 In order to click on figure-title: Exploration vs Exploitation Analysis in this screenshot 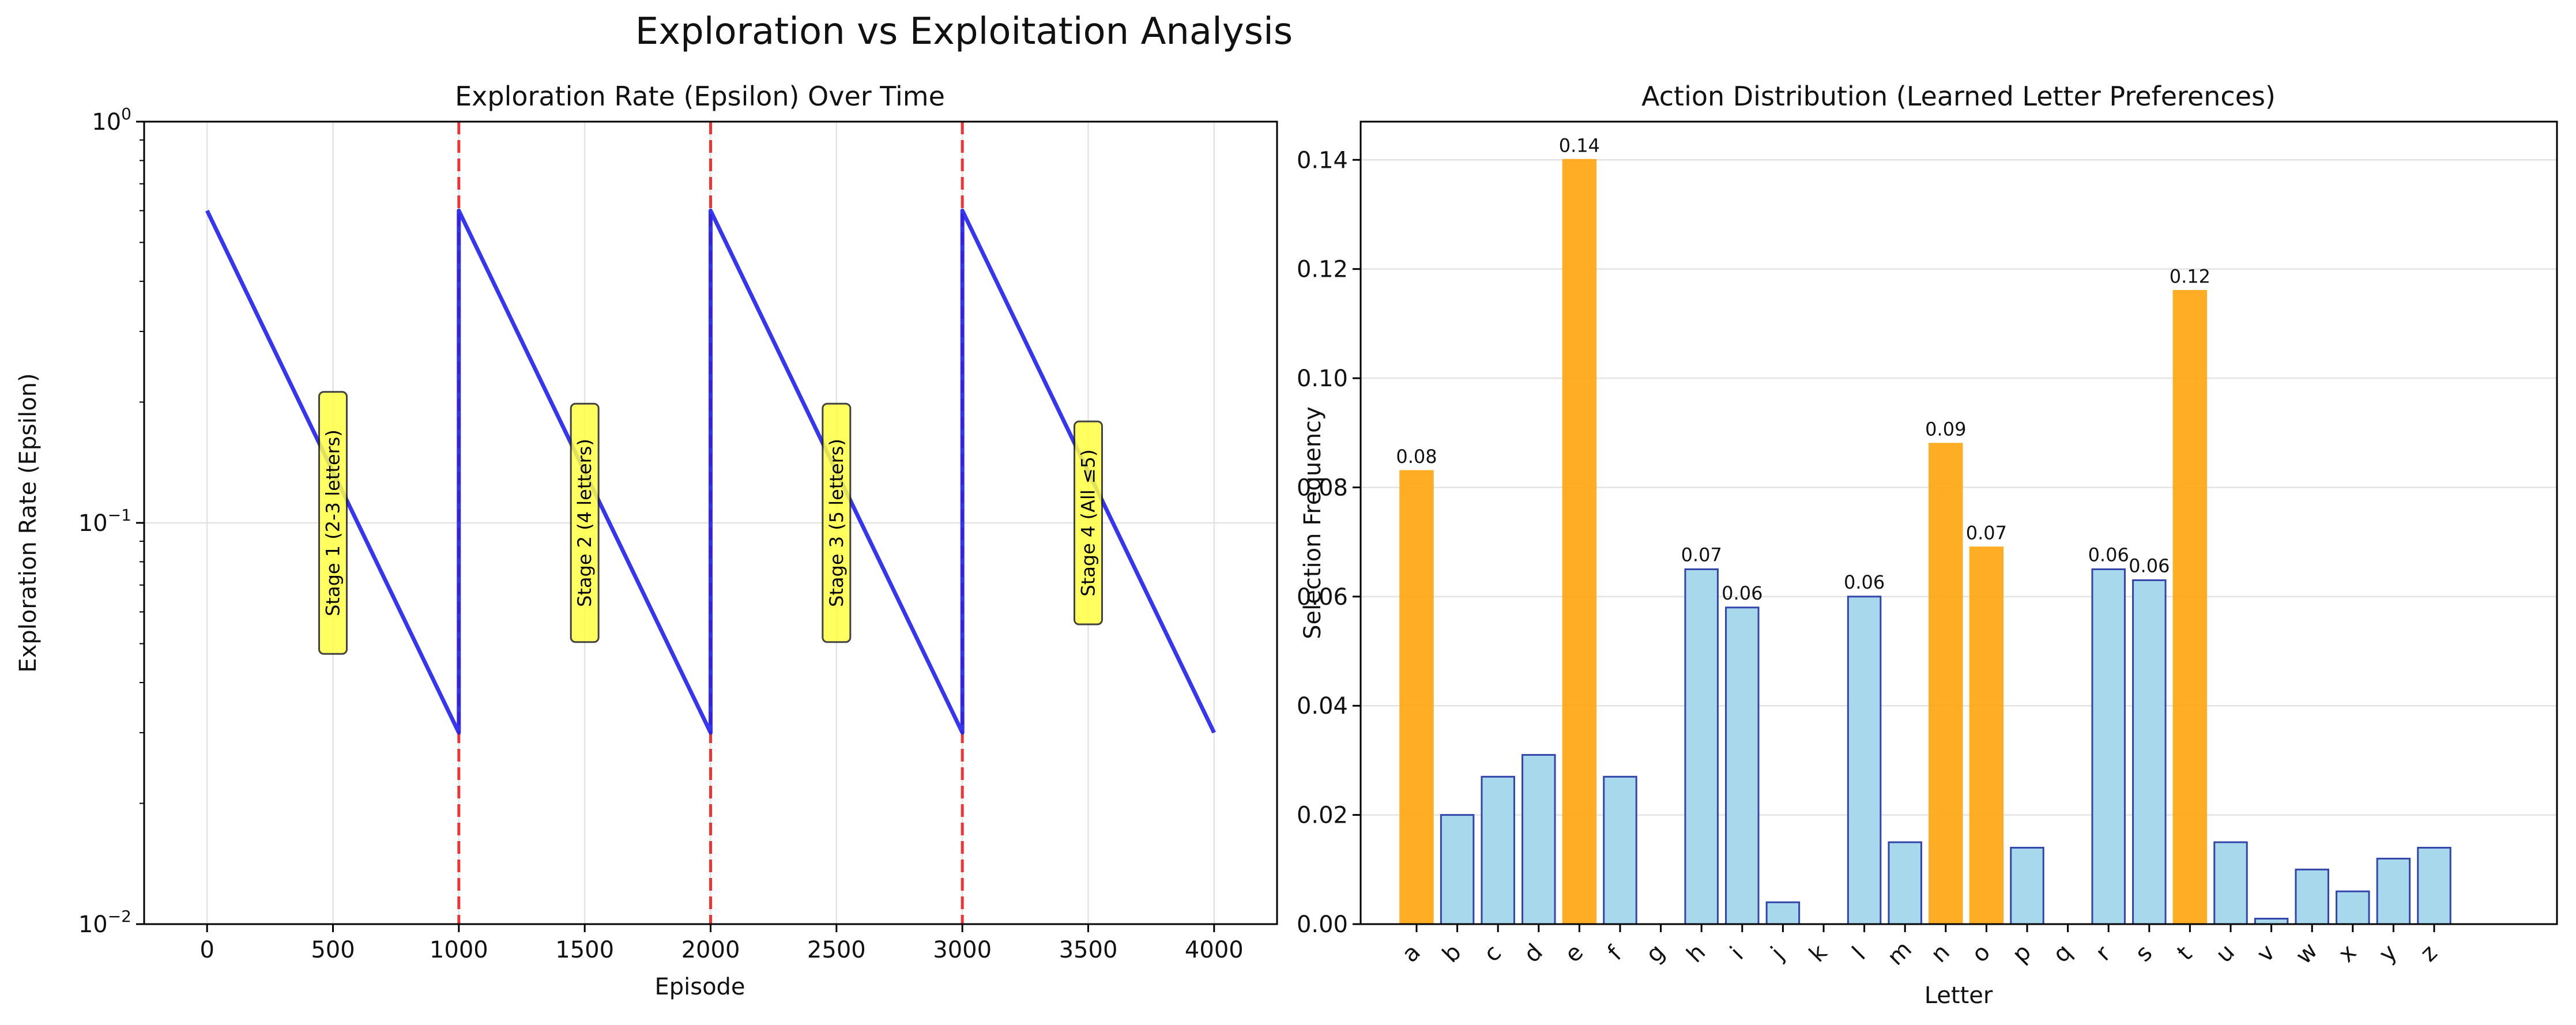, I will do `click(964, 32)`.